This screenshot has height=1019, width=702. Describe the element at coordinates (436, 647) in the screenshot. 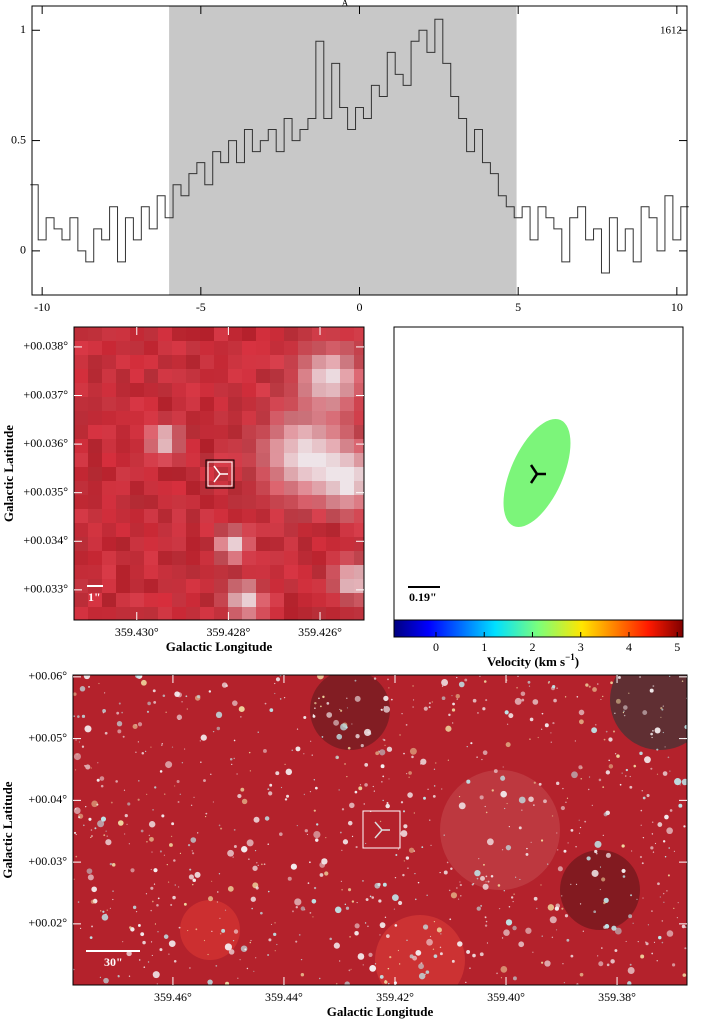

I see `colorbar-tick-label: 0` at that location.